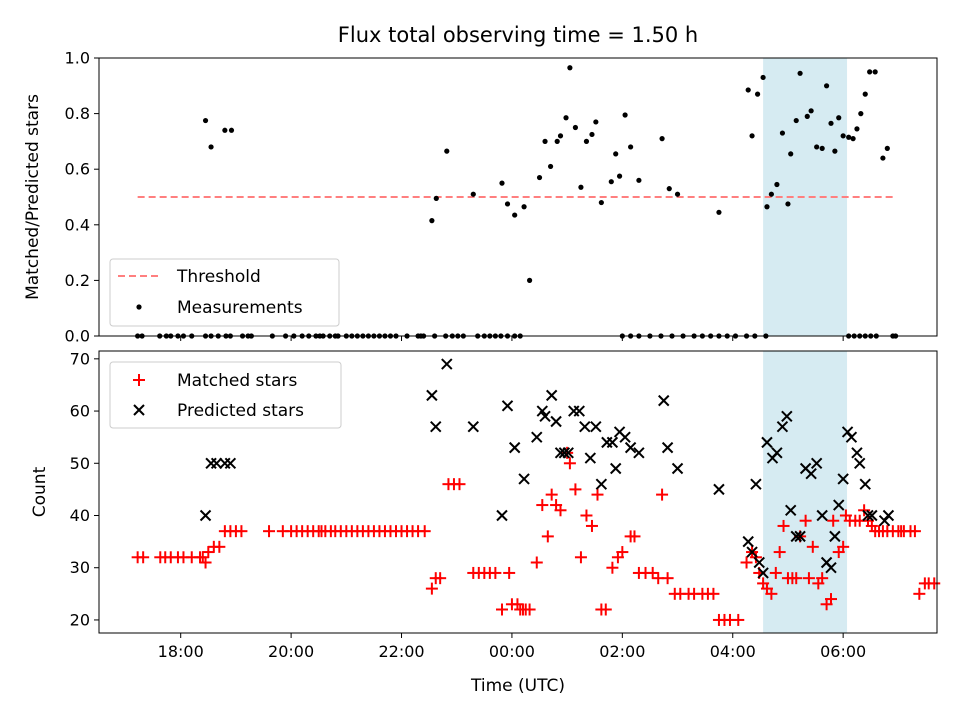 The width and height of the screenshot is (960, 720). What do you see at coordinates (240, 308) in the screenshot?
I see `legend-measurements-label: Measurements` at bounding box center [240, 308].